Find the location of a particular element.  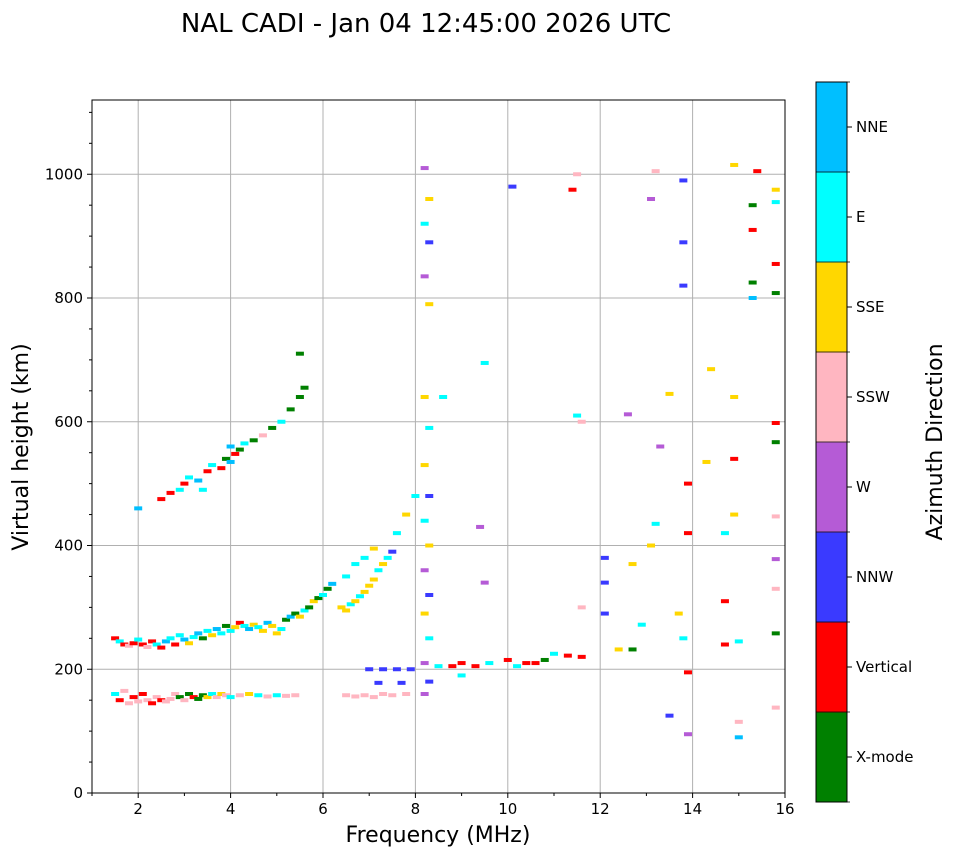

y-tick-label: 1000 is located at coordinates (64, 174).